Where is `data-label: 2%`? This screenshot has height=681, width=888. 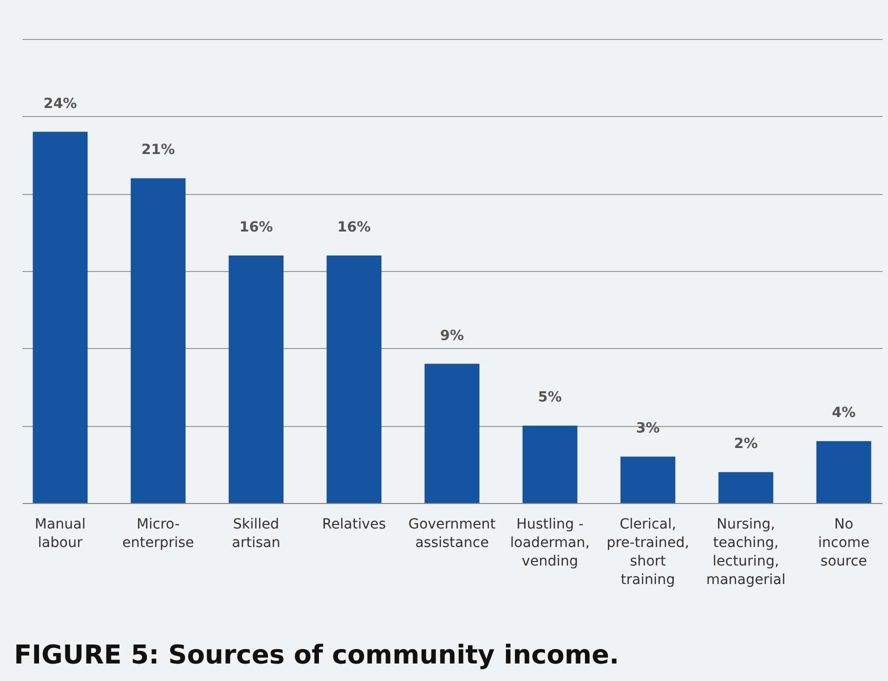
data-label: 2% is located at coordinates (746, 444).